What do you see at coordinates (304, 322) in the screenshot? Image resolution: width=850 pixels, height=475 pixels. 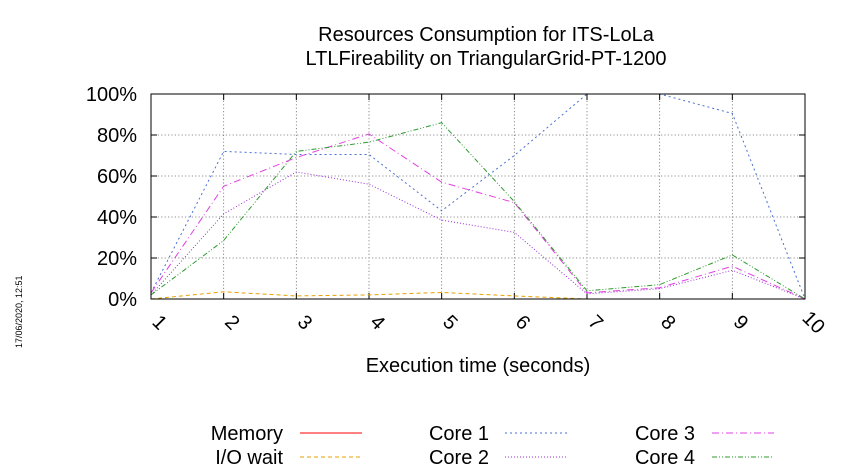 I see `x-tick-label: 3` at bounding box center [304, 322].